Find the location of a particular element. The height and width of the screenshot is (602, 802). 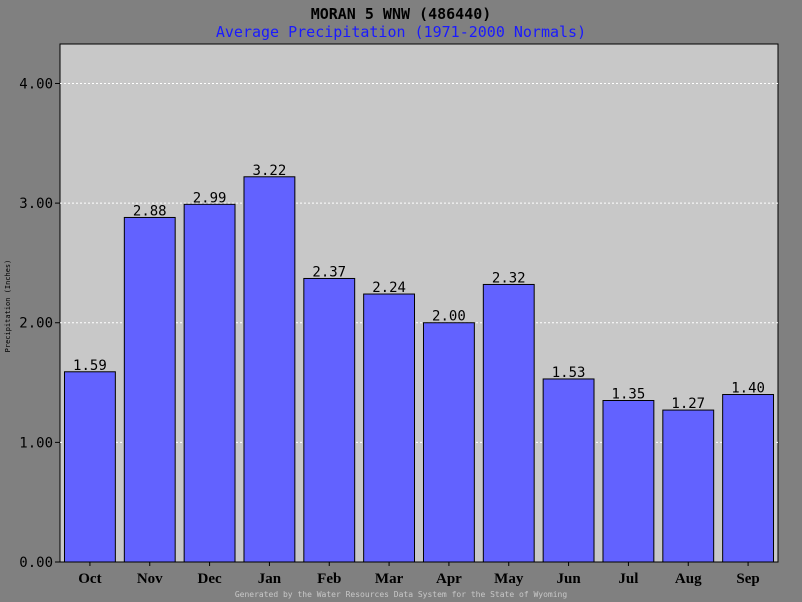

x-tick-label: Jun is located at coordinates (568, 579).